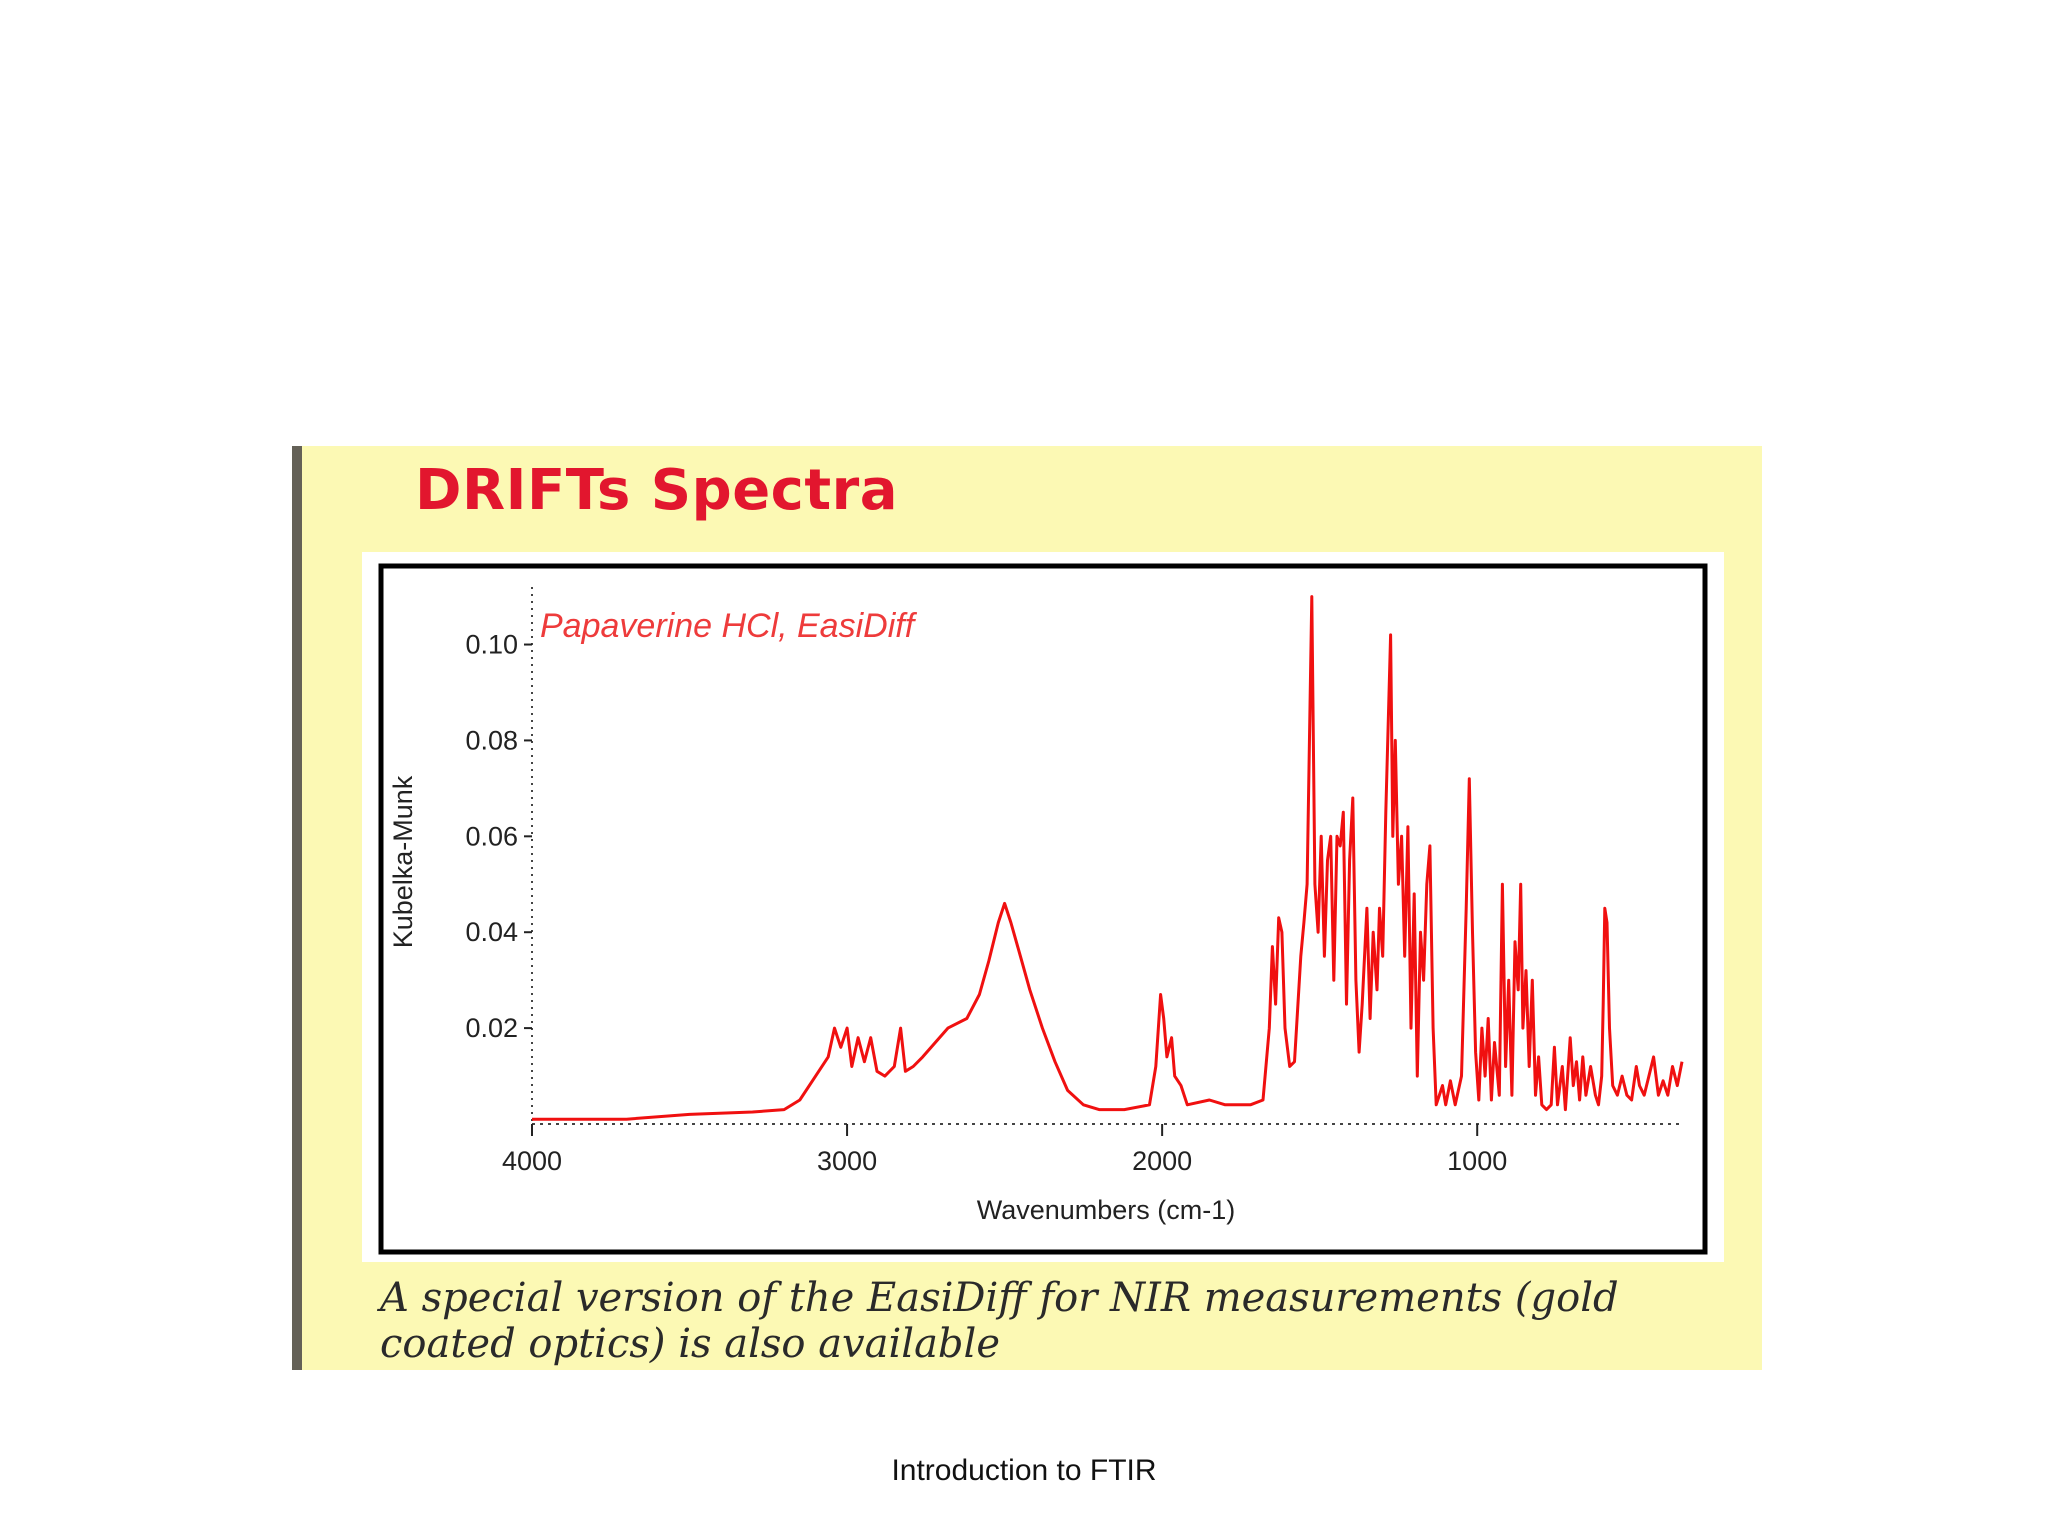  Describe the element at coordinates (847, 1161) in the screenshot. I see `x-tick-label: 3000` at that location.